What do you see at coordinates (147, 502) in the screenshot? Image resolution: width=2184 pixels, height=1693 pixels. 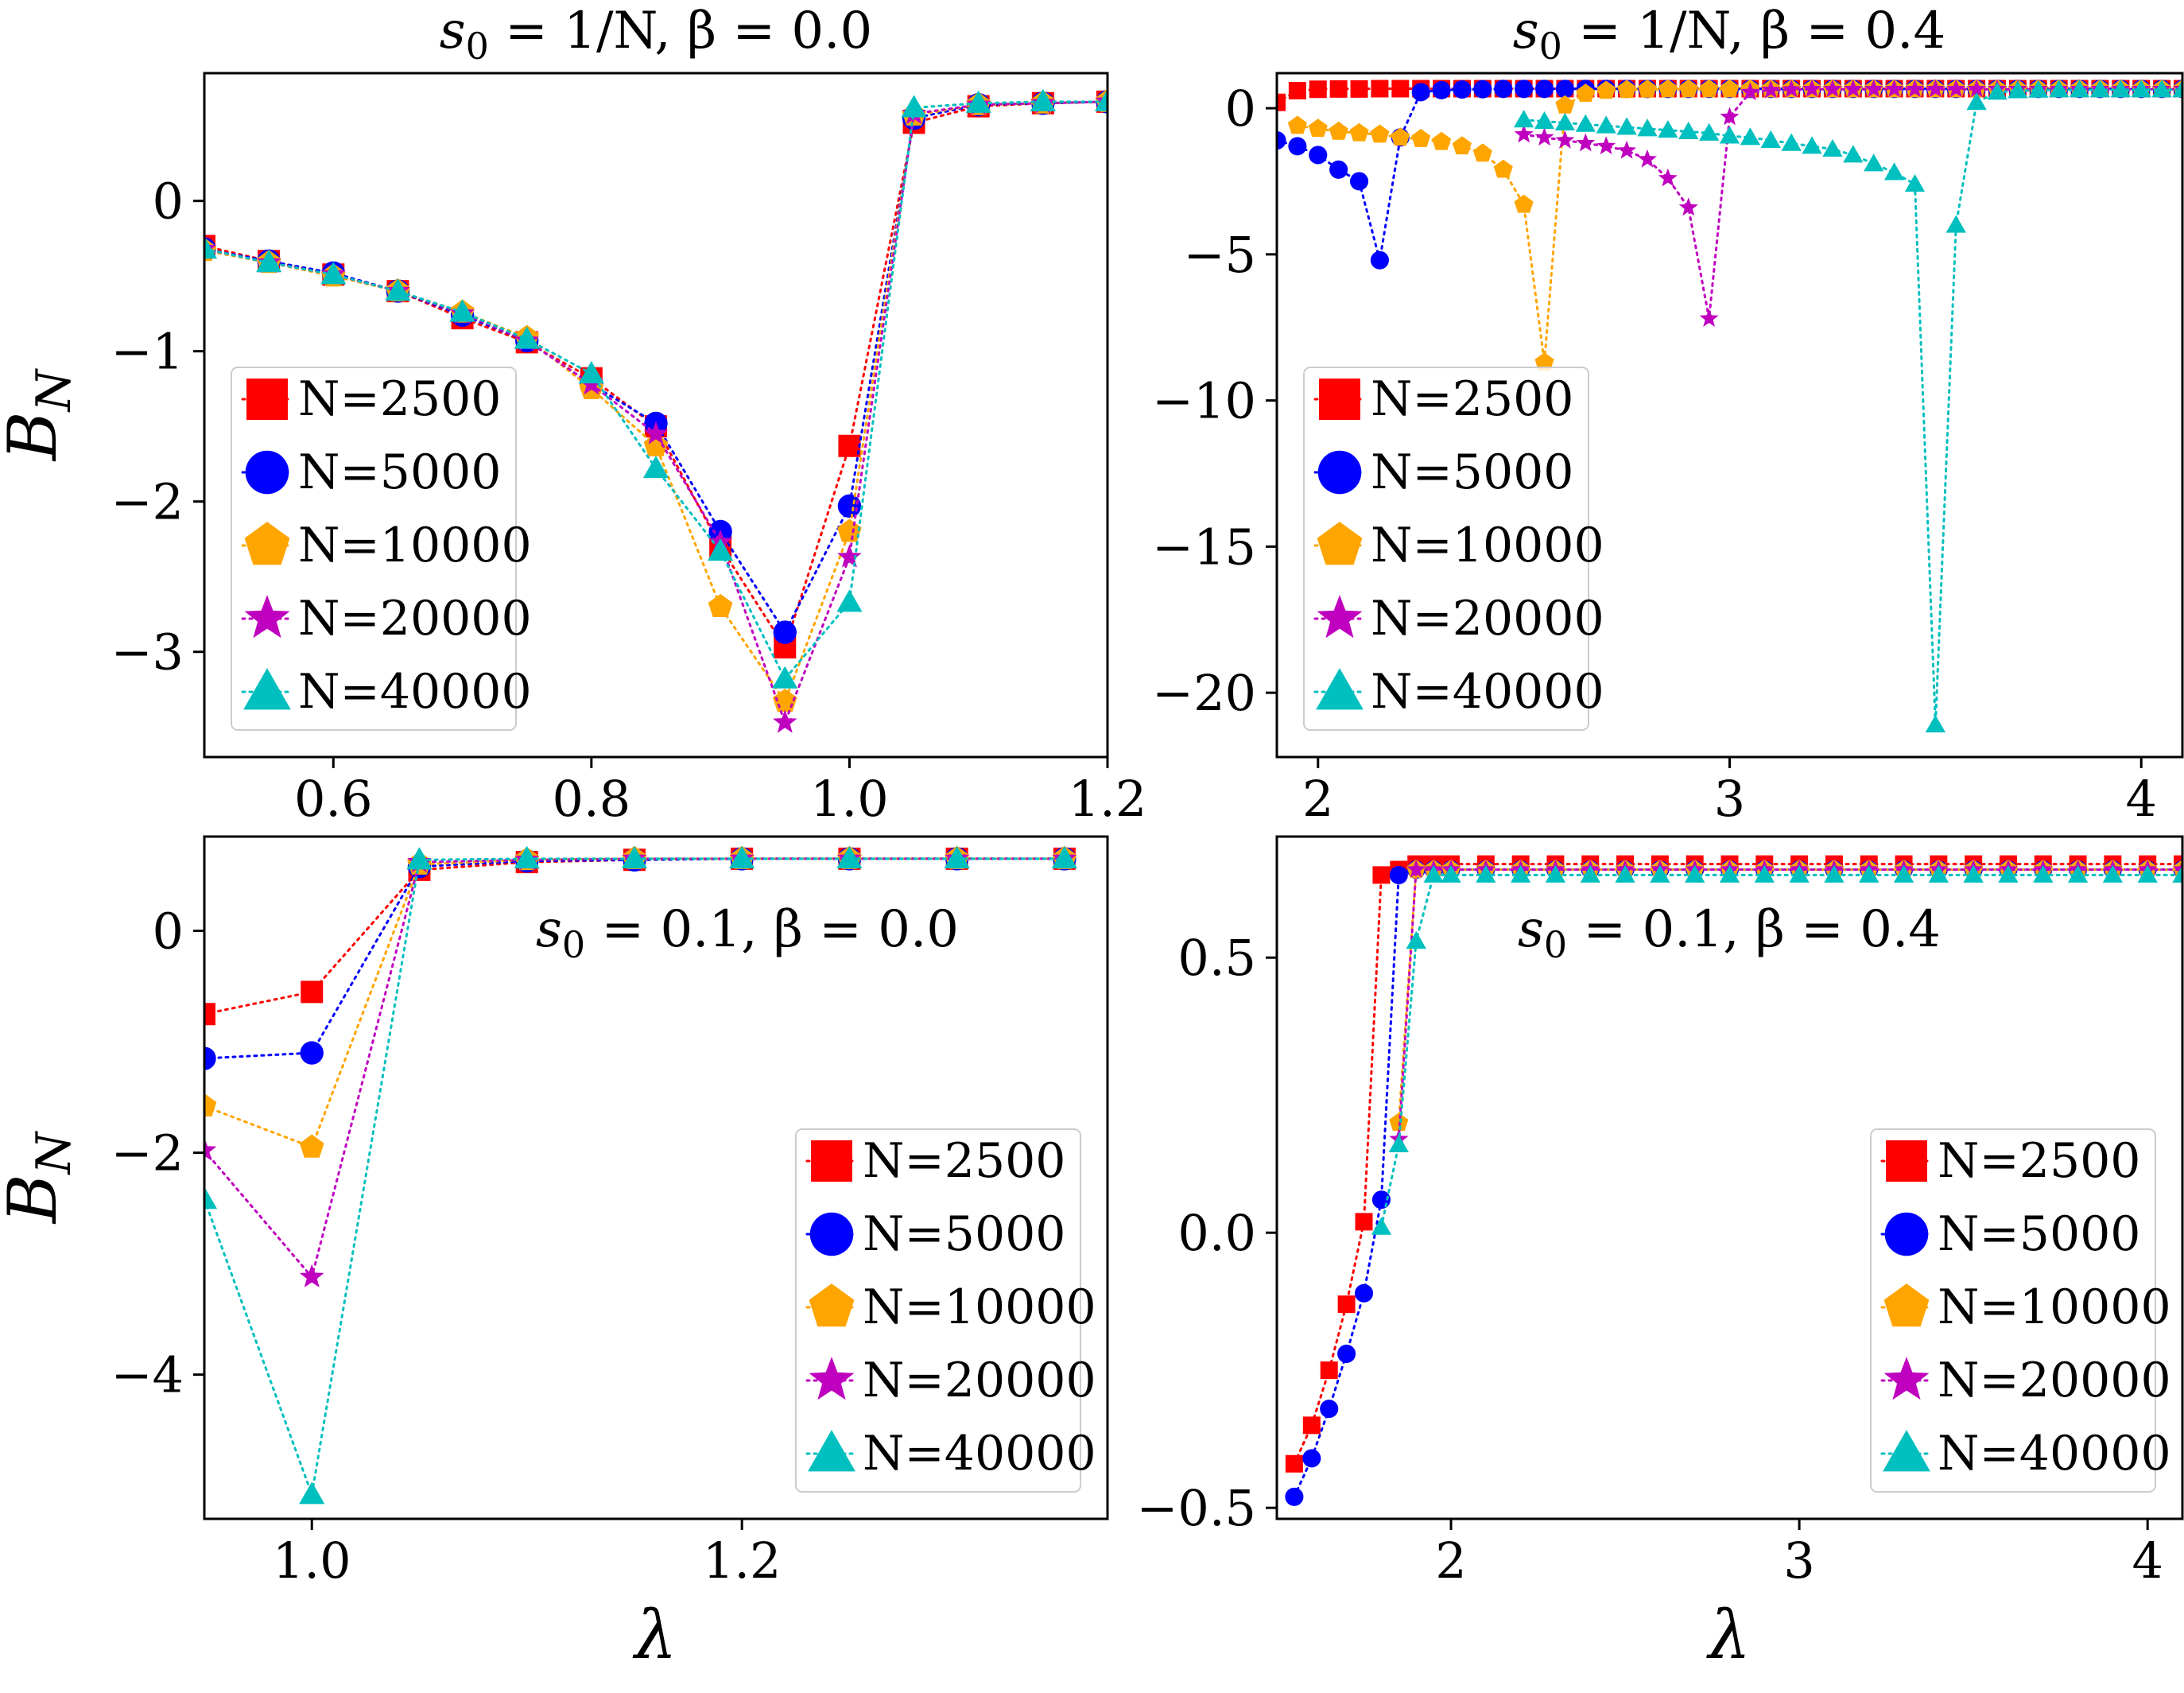 I see `y-tick-label: −2` at bounding box center [147, 502].